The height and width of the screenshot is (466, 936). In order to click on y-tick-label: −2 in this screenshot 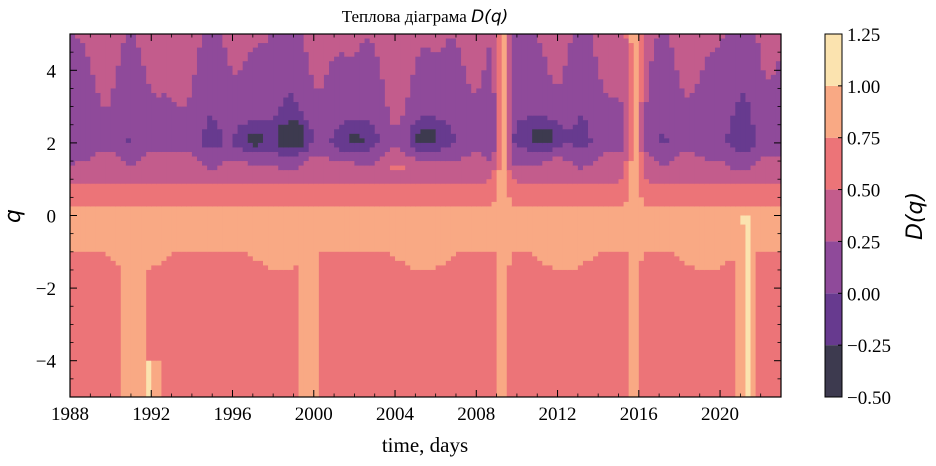, I will do `click(46, 289)`.